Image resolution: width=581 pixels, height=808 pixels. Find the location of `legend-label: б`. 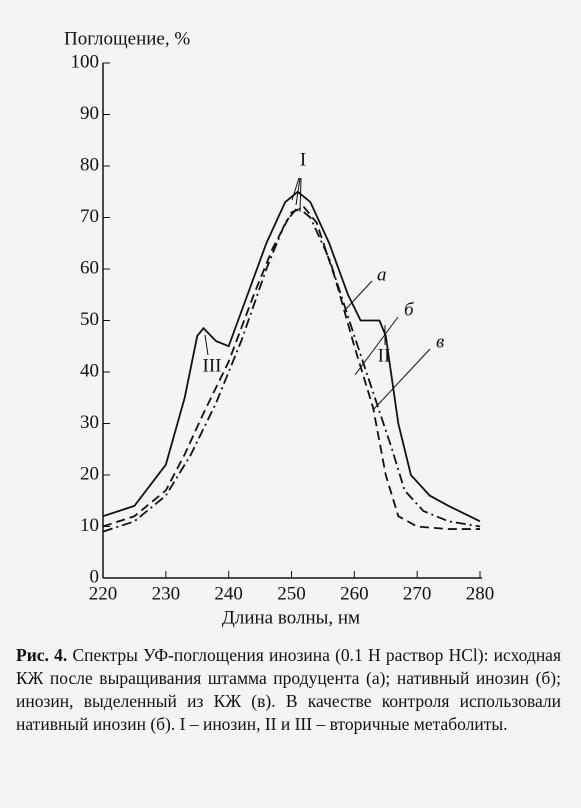

legend-label: б is located at coordinates (409, 309).